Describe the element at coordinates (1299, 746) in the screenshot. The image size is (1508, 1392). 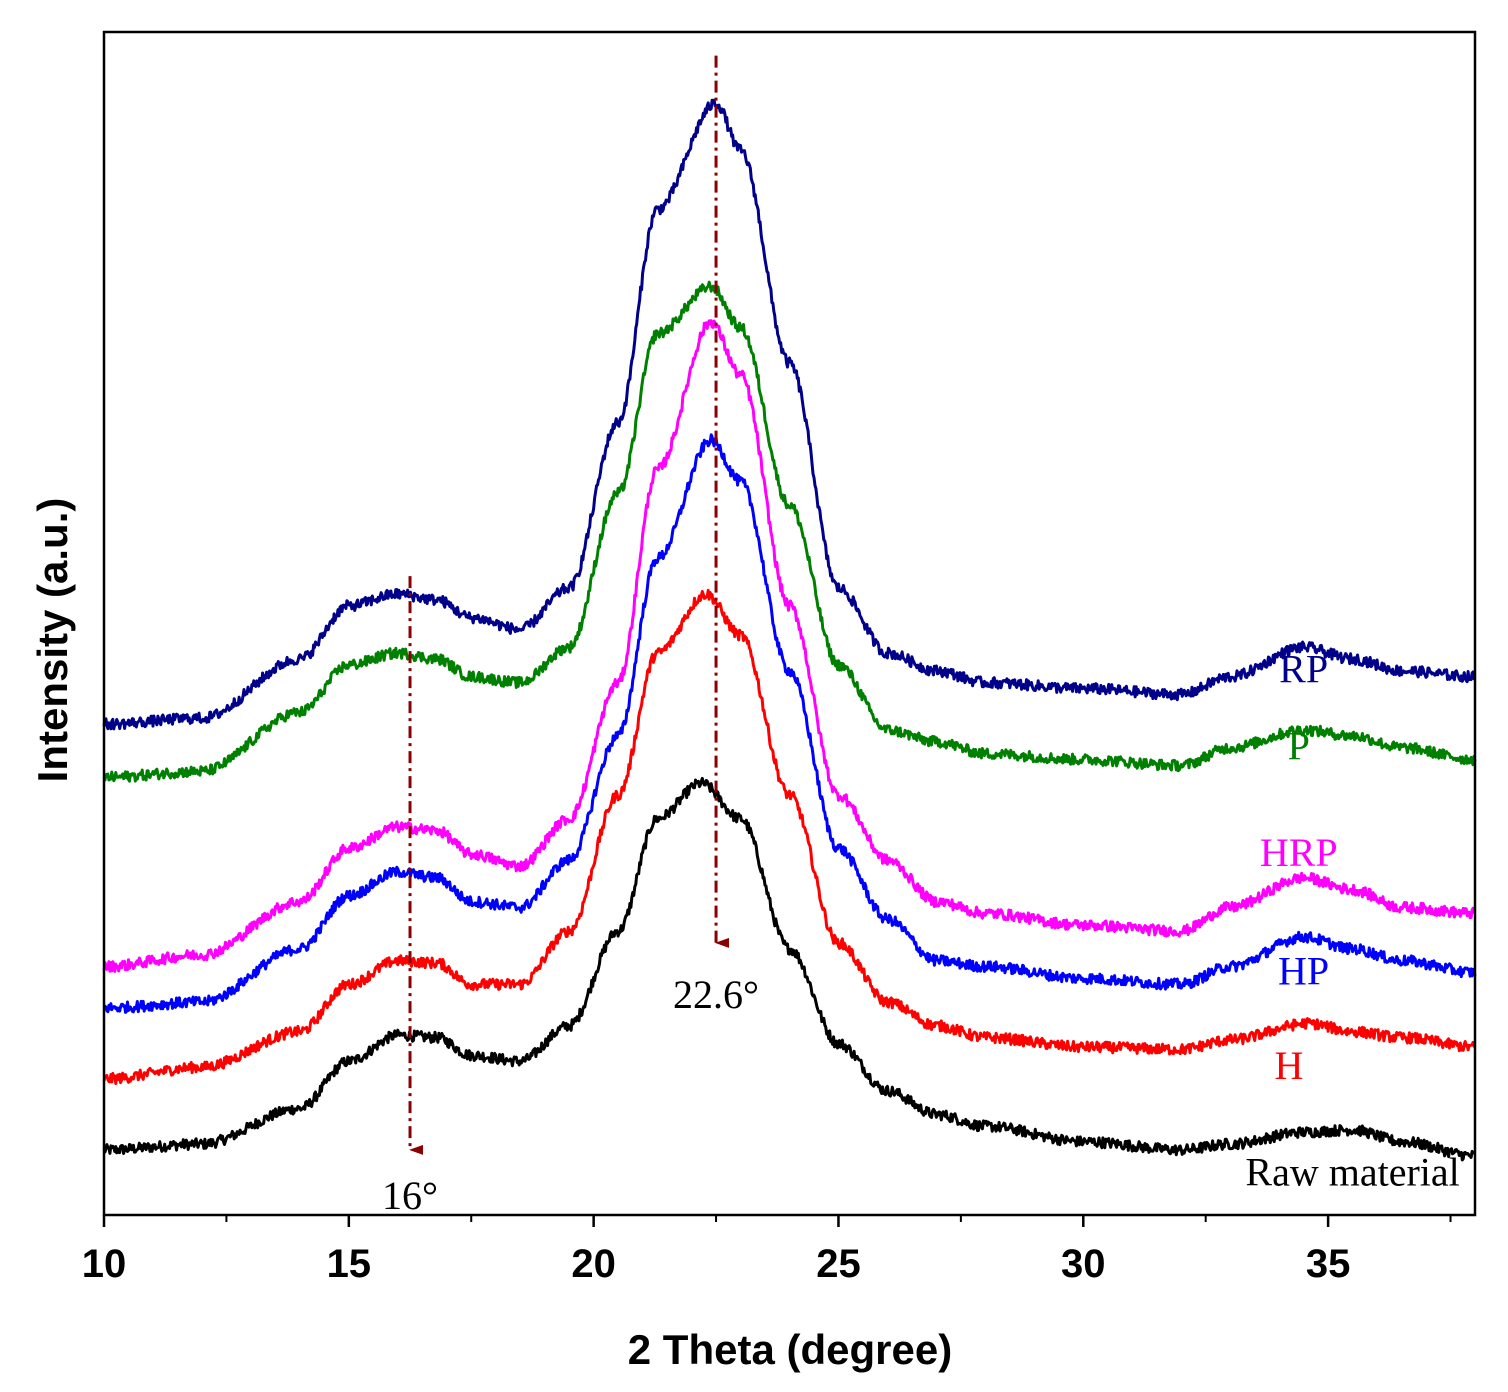
I see `series-label-p: P` at that location.